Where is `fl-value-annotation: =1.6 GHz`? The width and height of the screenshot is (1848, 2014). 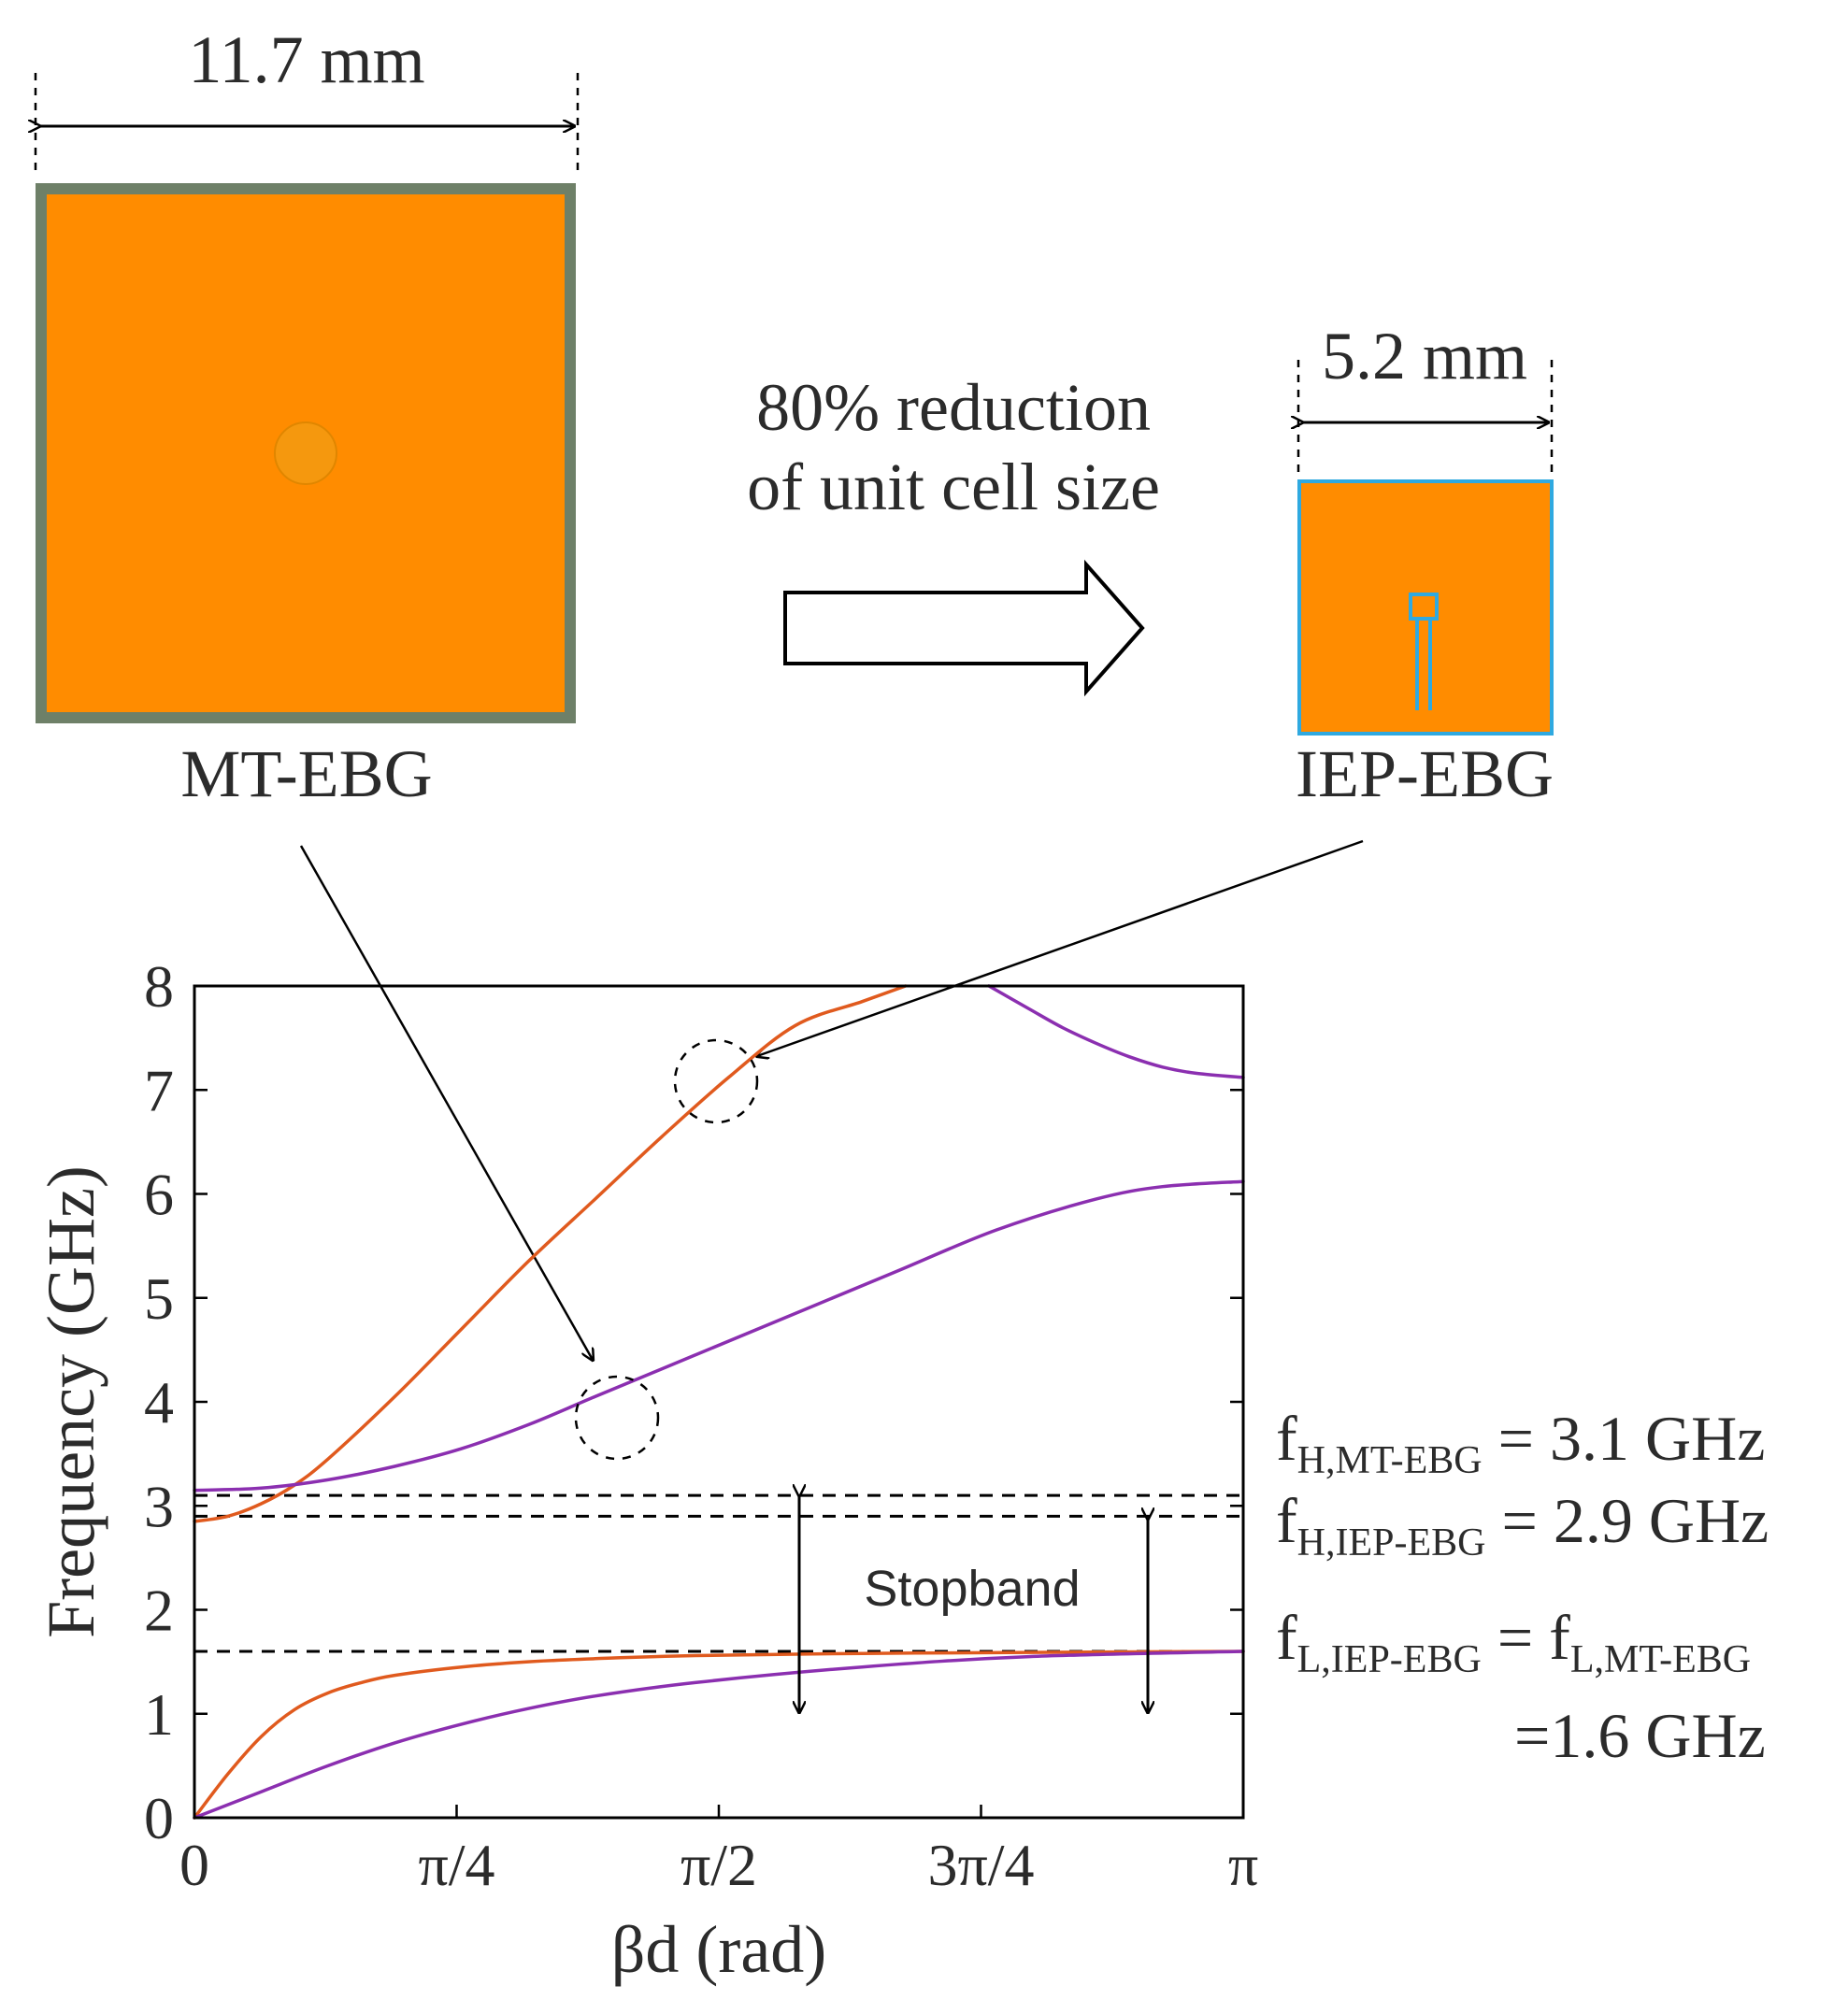
fl-value-annotation: =1.6 GHz is located at coordinates (1640, 1735).